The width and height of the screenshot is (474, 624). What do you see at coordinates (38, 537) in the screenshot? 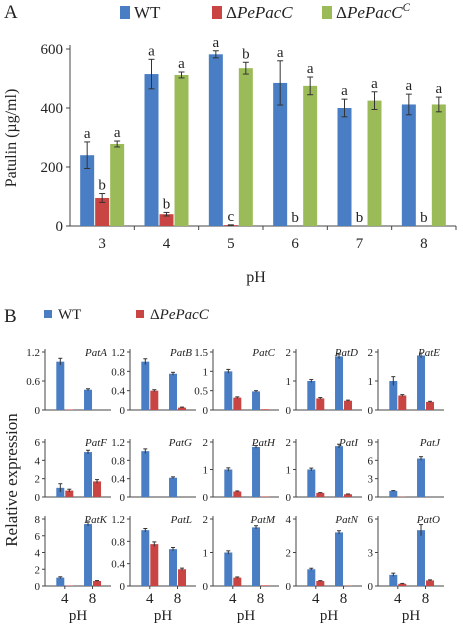
I see `subplot-y-tick-label: 6` at bounding box center [38, 537].